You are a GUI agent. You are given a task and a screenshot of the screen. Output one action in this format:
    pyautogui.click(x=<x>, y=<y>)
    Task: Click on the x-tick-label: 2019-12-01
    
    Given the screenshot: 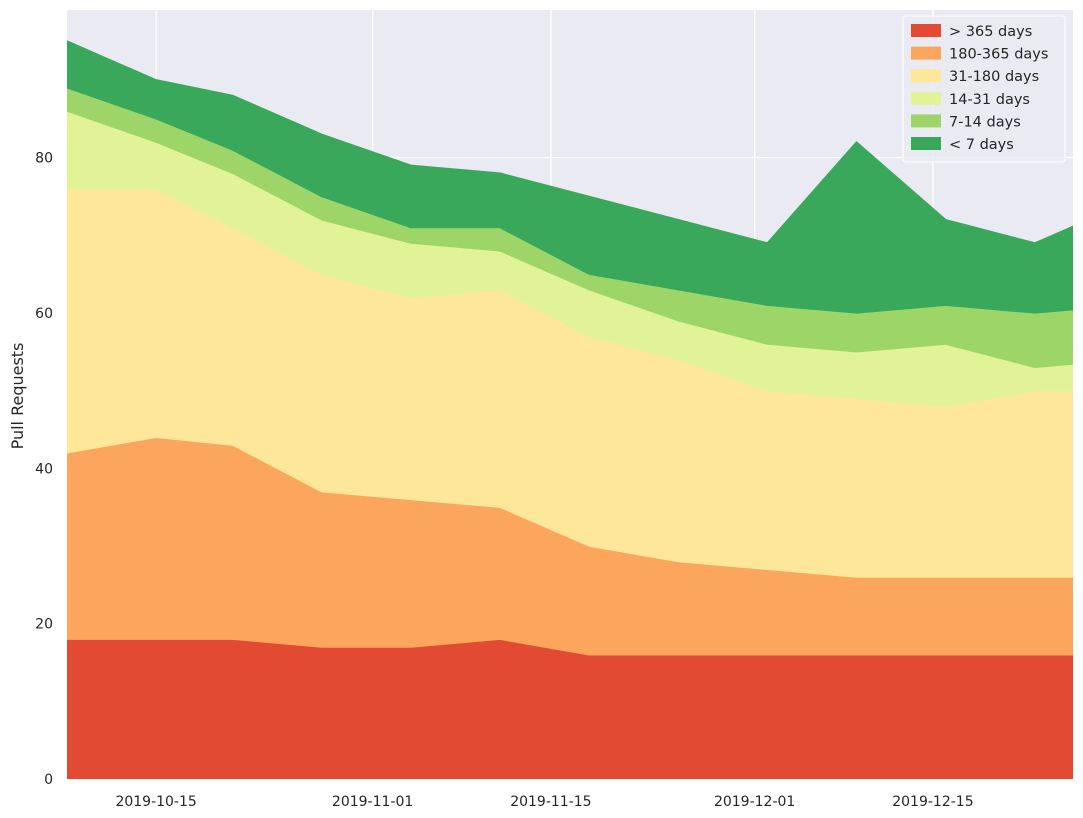 What is the action you would take?
    pyautogui.click(x=754, y=802)
    